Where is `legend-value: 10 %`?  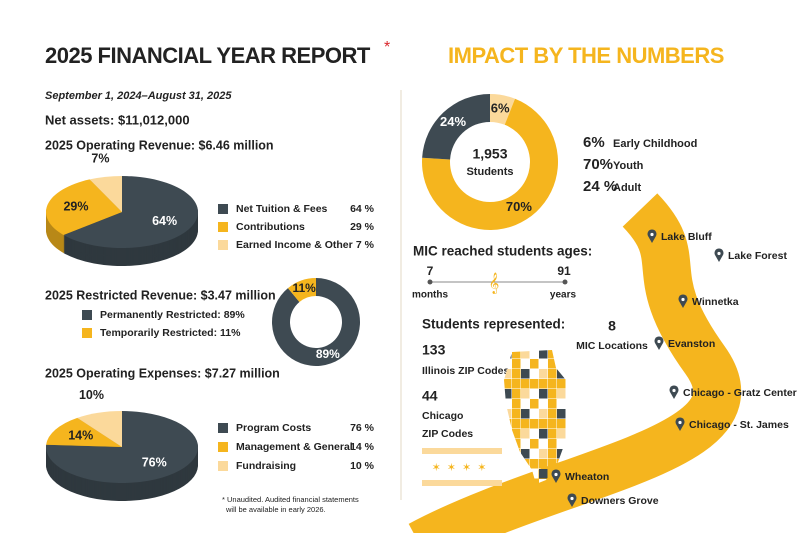 legend-value: 10 % is located at coordinates (362, 466).